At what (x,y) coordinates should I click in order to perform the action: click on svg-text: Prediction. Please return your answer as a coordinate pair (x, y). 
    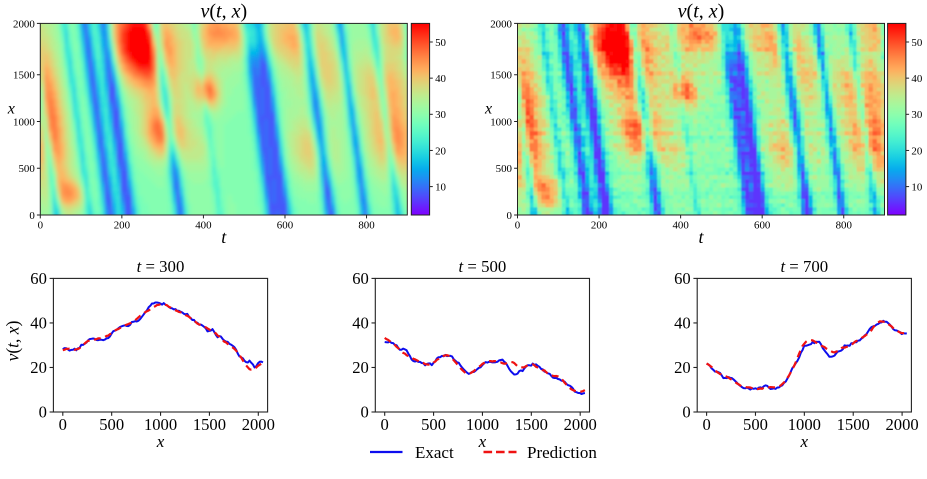
    Looking at the image, I should click on (562, 452).